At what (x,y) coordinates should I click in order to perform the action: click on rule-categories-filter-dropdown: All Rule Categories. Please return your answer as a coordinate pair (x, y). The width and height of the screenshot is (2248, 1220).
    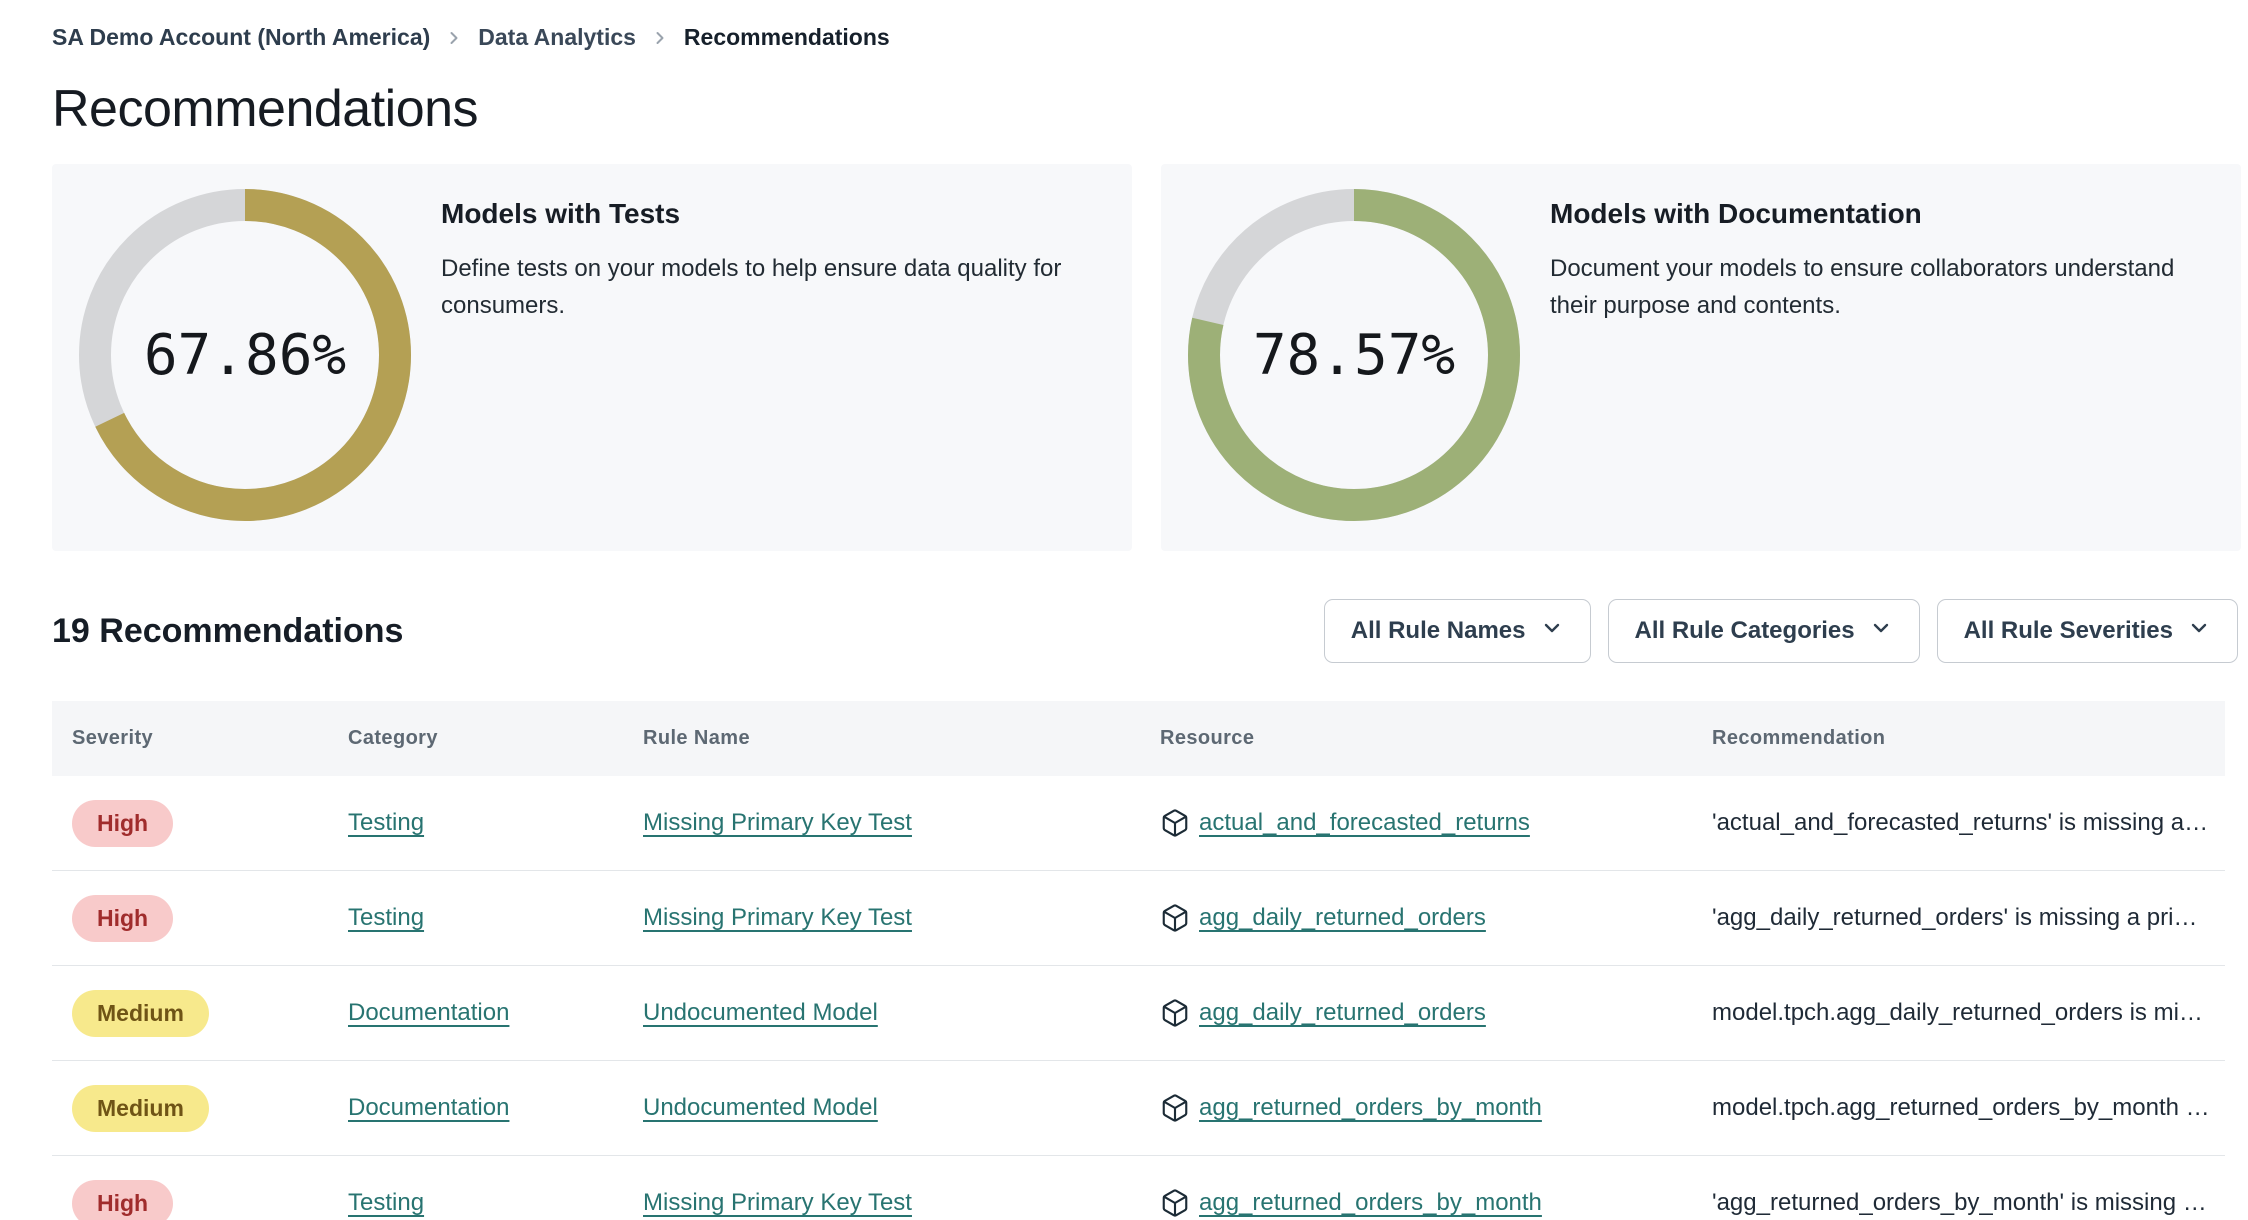
    Looking at the image, I should click on (1763, 631).